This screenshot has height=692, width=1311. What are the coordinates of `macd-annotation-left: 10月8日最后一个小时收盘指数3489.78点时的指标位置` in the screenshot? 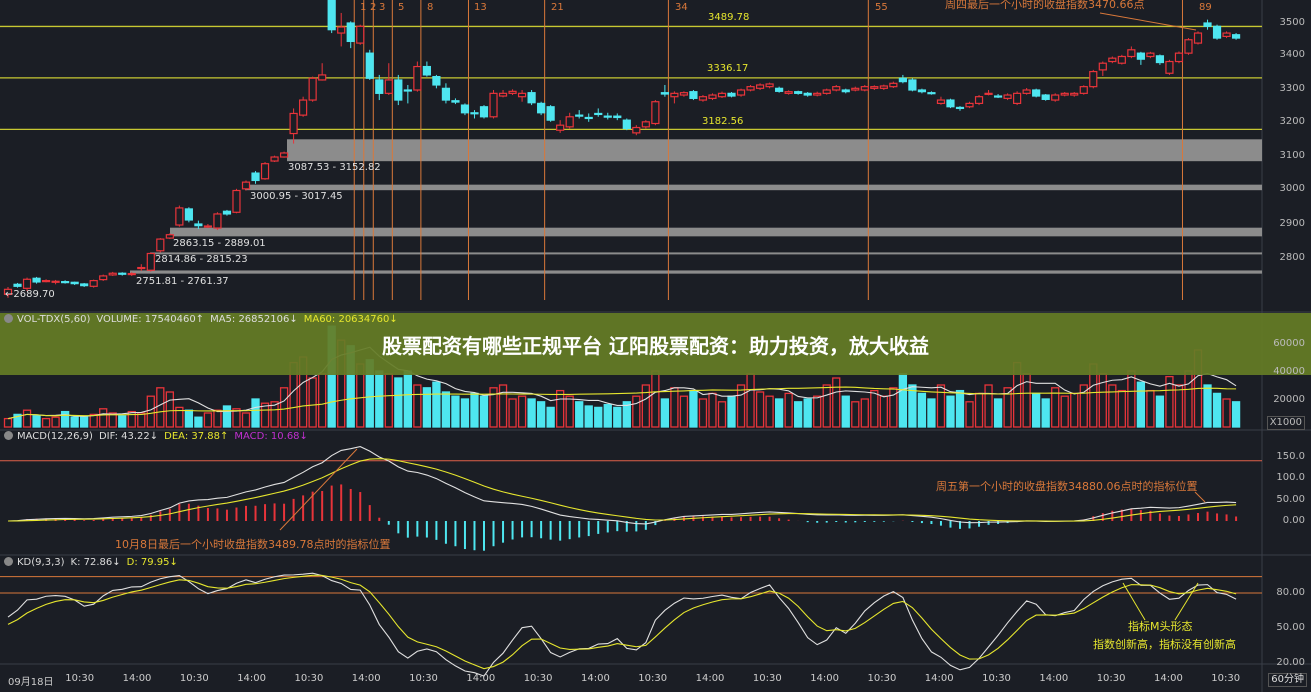 It's located at (253, 544).